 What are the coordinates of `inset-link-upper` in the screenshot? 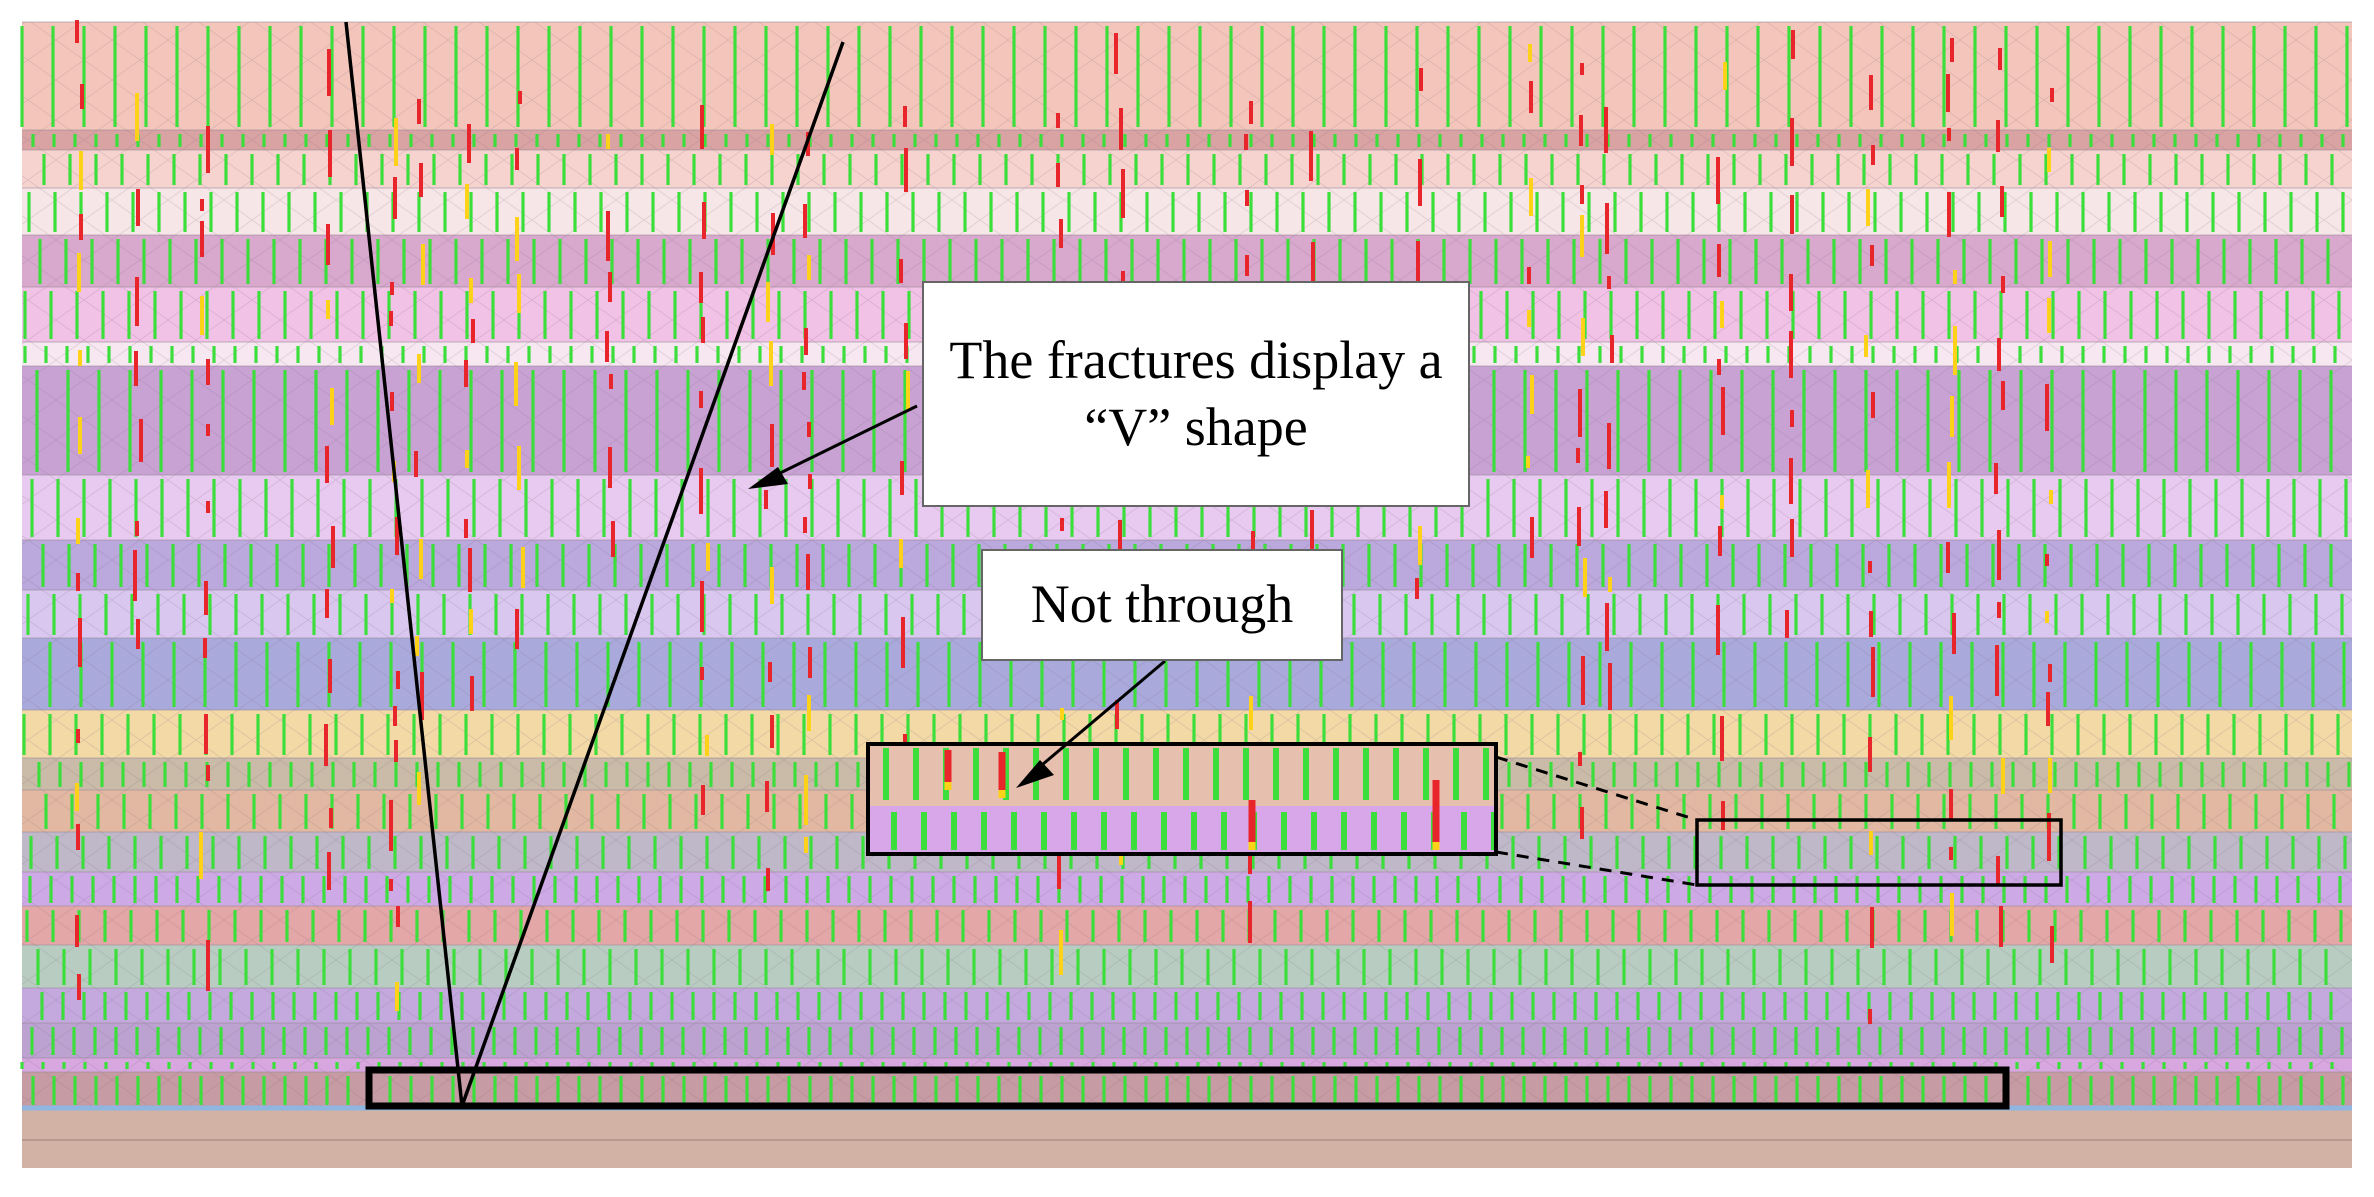 It's located at (1596, 788).